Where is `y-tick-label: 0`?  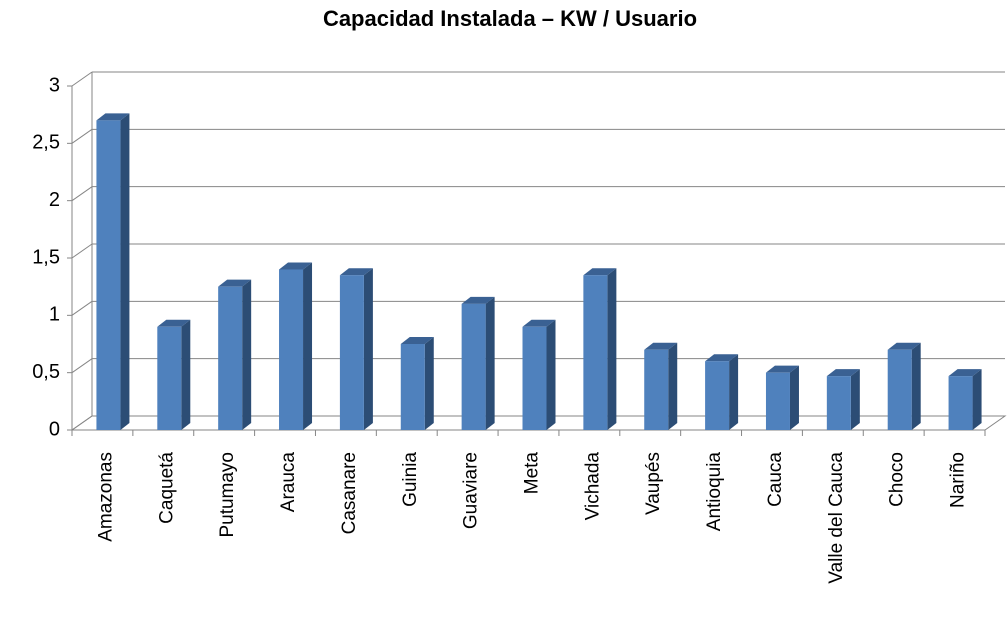 y-tick-label: 0 is located at coordinates (54, 429).